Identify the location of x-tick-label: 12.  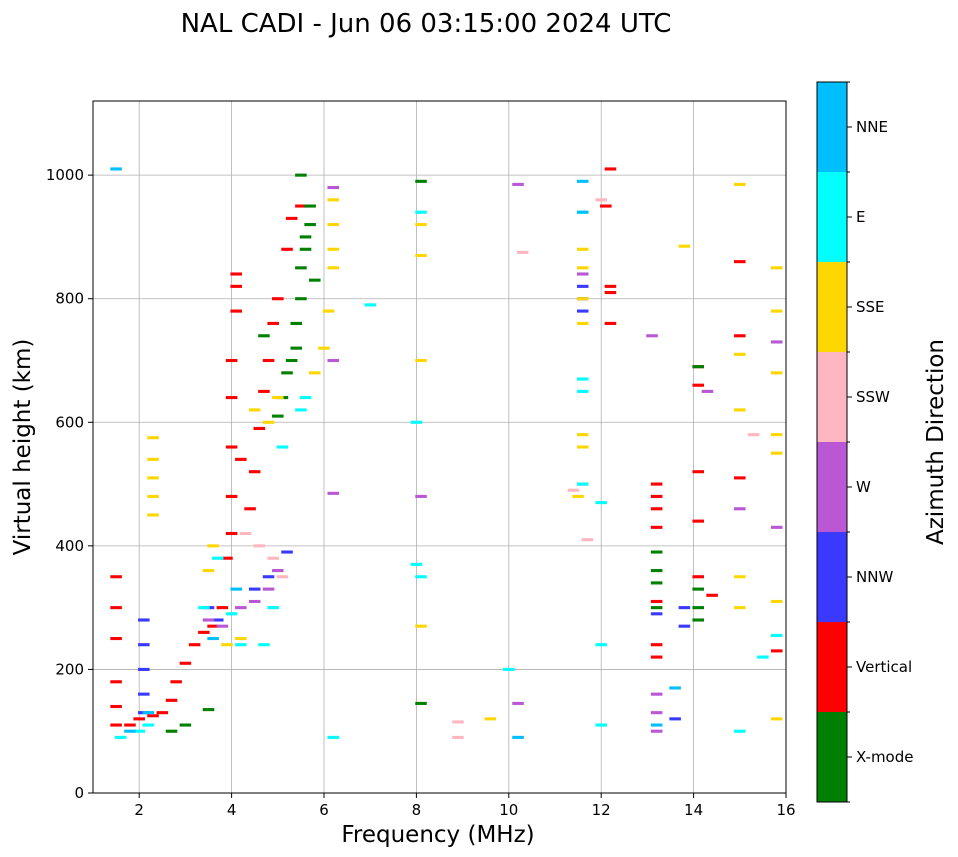
(601, 810).